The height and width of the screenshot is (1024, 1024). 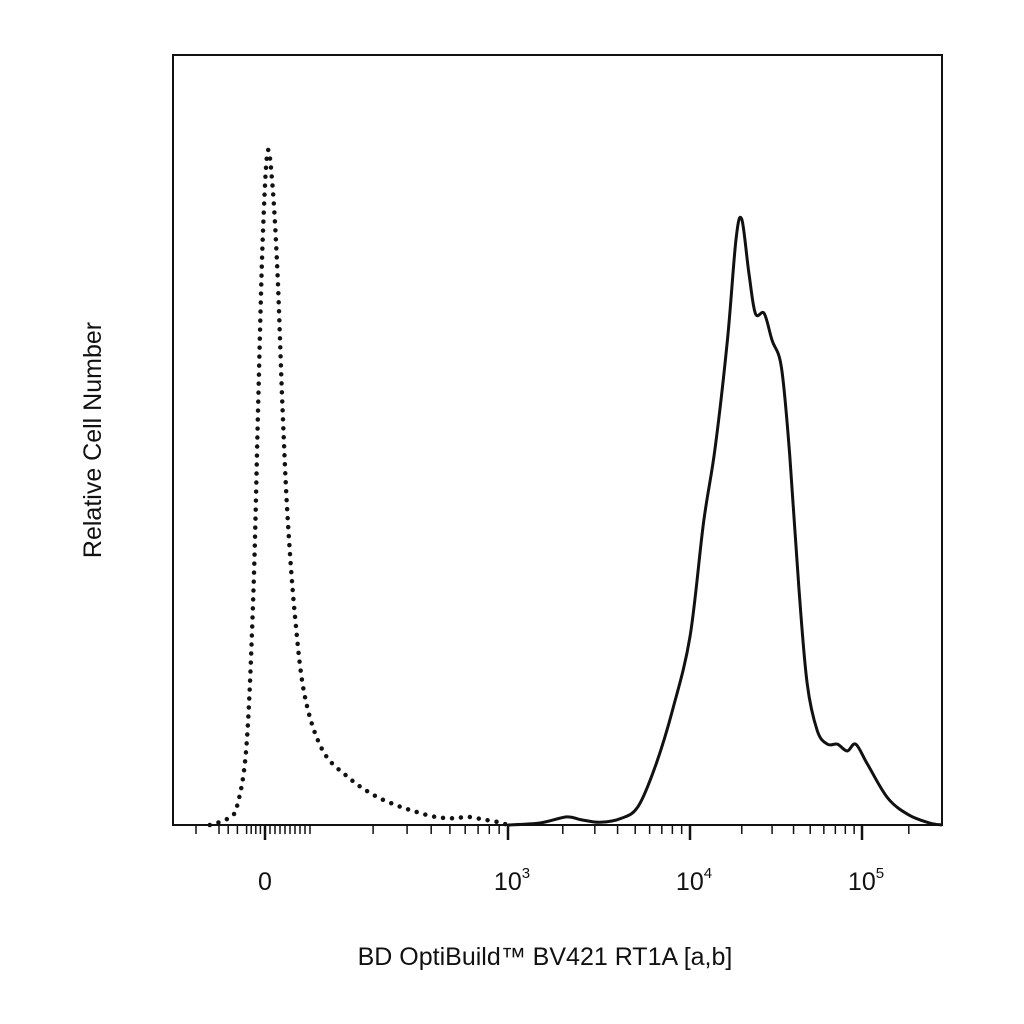 I want to click on x-tick-label: 10⁵, so click(x=866, y=880).